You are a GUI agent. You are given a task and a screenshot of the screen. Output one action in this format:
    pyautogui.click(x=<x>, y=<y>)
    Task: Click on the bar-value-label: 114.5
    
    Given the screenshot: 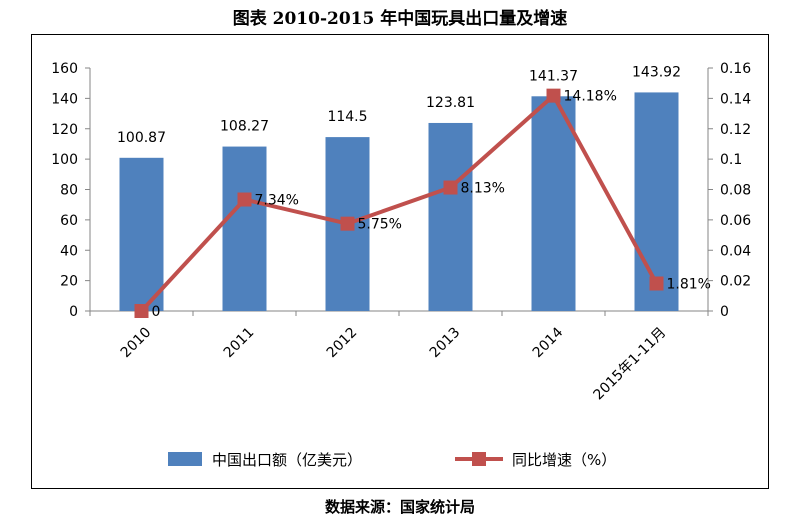 What is the action you would take?
    pyautogui.click(x=347, y=117)
    